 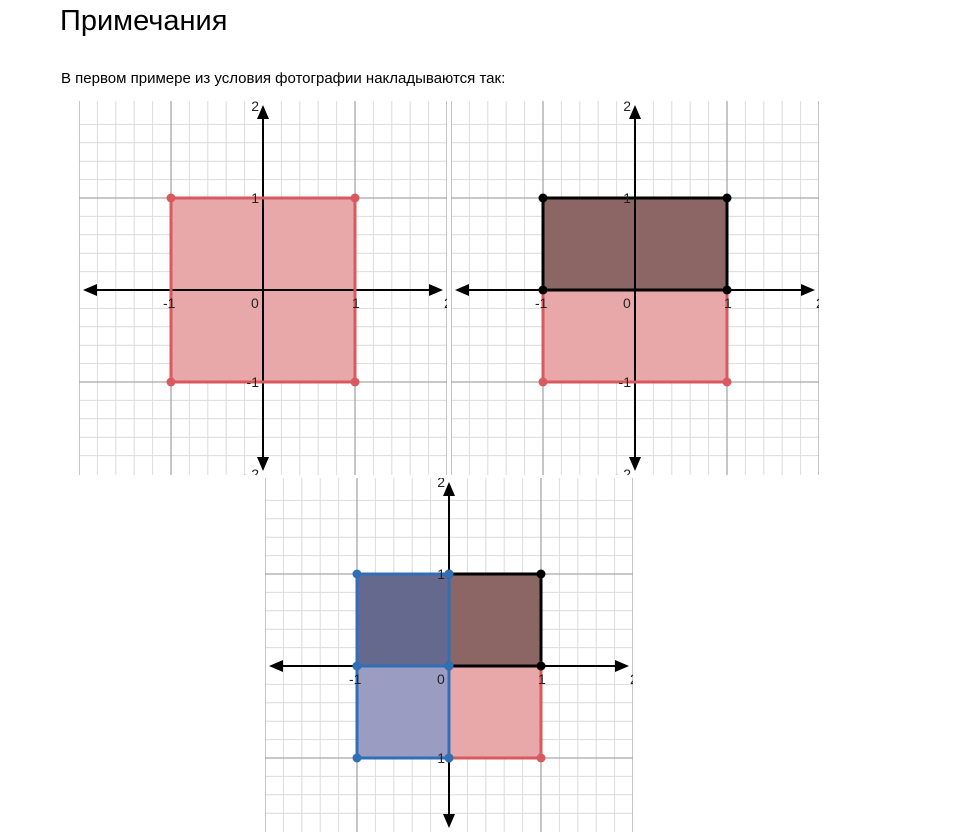 I want to click on tick-labels: 2-1012112, so click(x=491, y=622).